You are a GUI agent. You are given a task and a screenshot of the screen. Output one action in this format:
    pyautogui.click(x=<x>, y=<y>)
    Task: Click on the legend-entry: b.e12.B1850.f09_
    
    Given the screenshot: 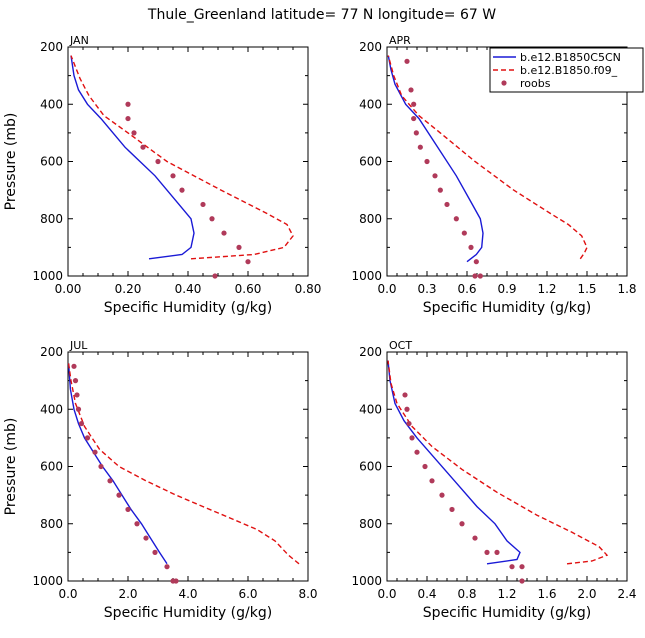 What is the action you would take?
    pyautogui.click(x=569, y=70)
    